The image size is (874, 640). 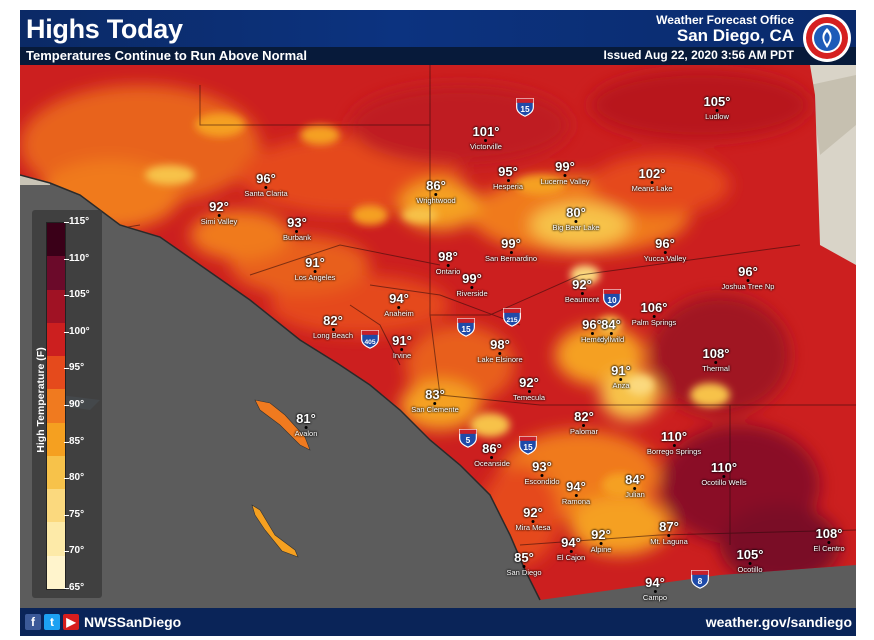 I want to click on city-label: 92° Alpine, so click(x=601, y=541).